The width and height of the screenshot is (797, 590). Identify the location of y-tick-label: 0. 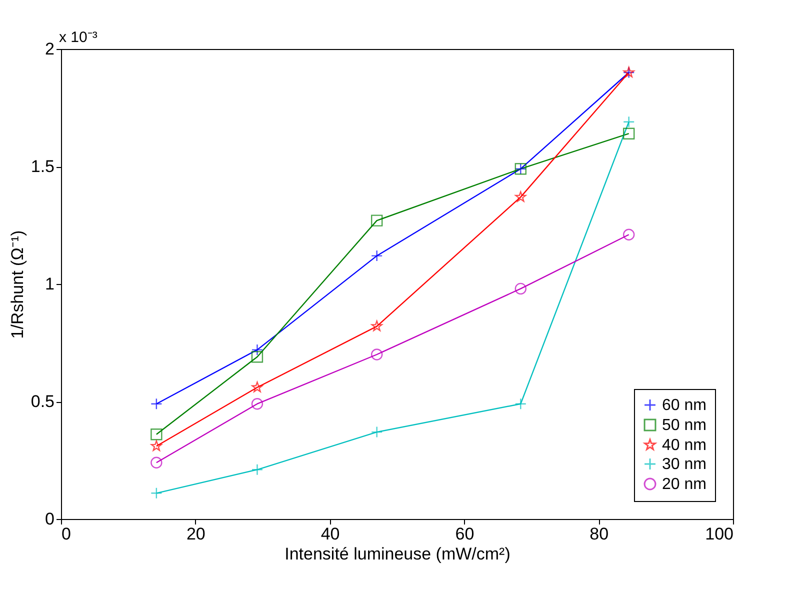
(49, 519).